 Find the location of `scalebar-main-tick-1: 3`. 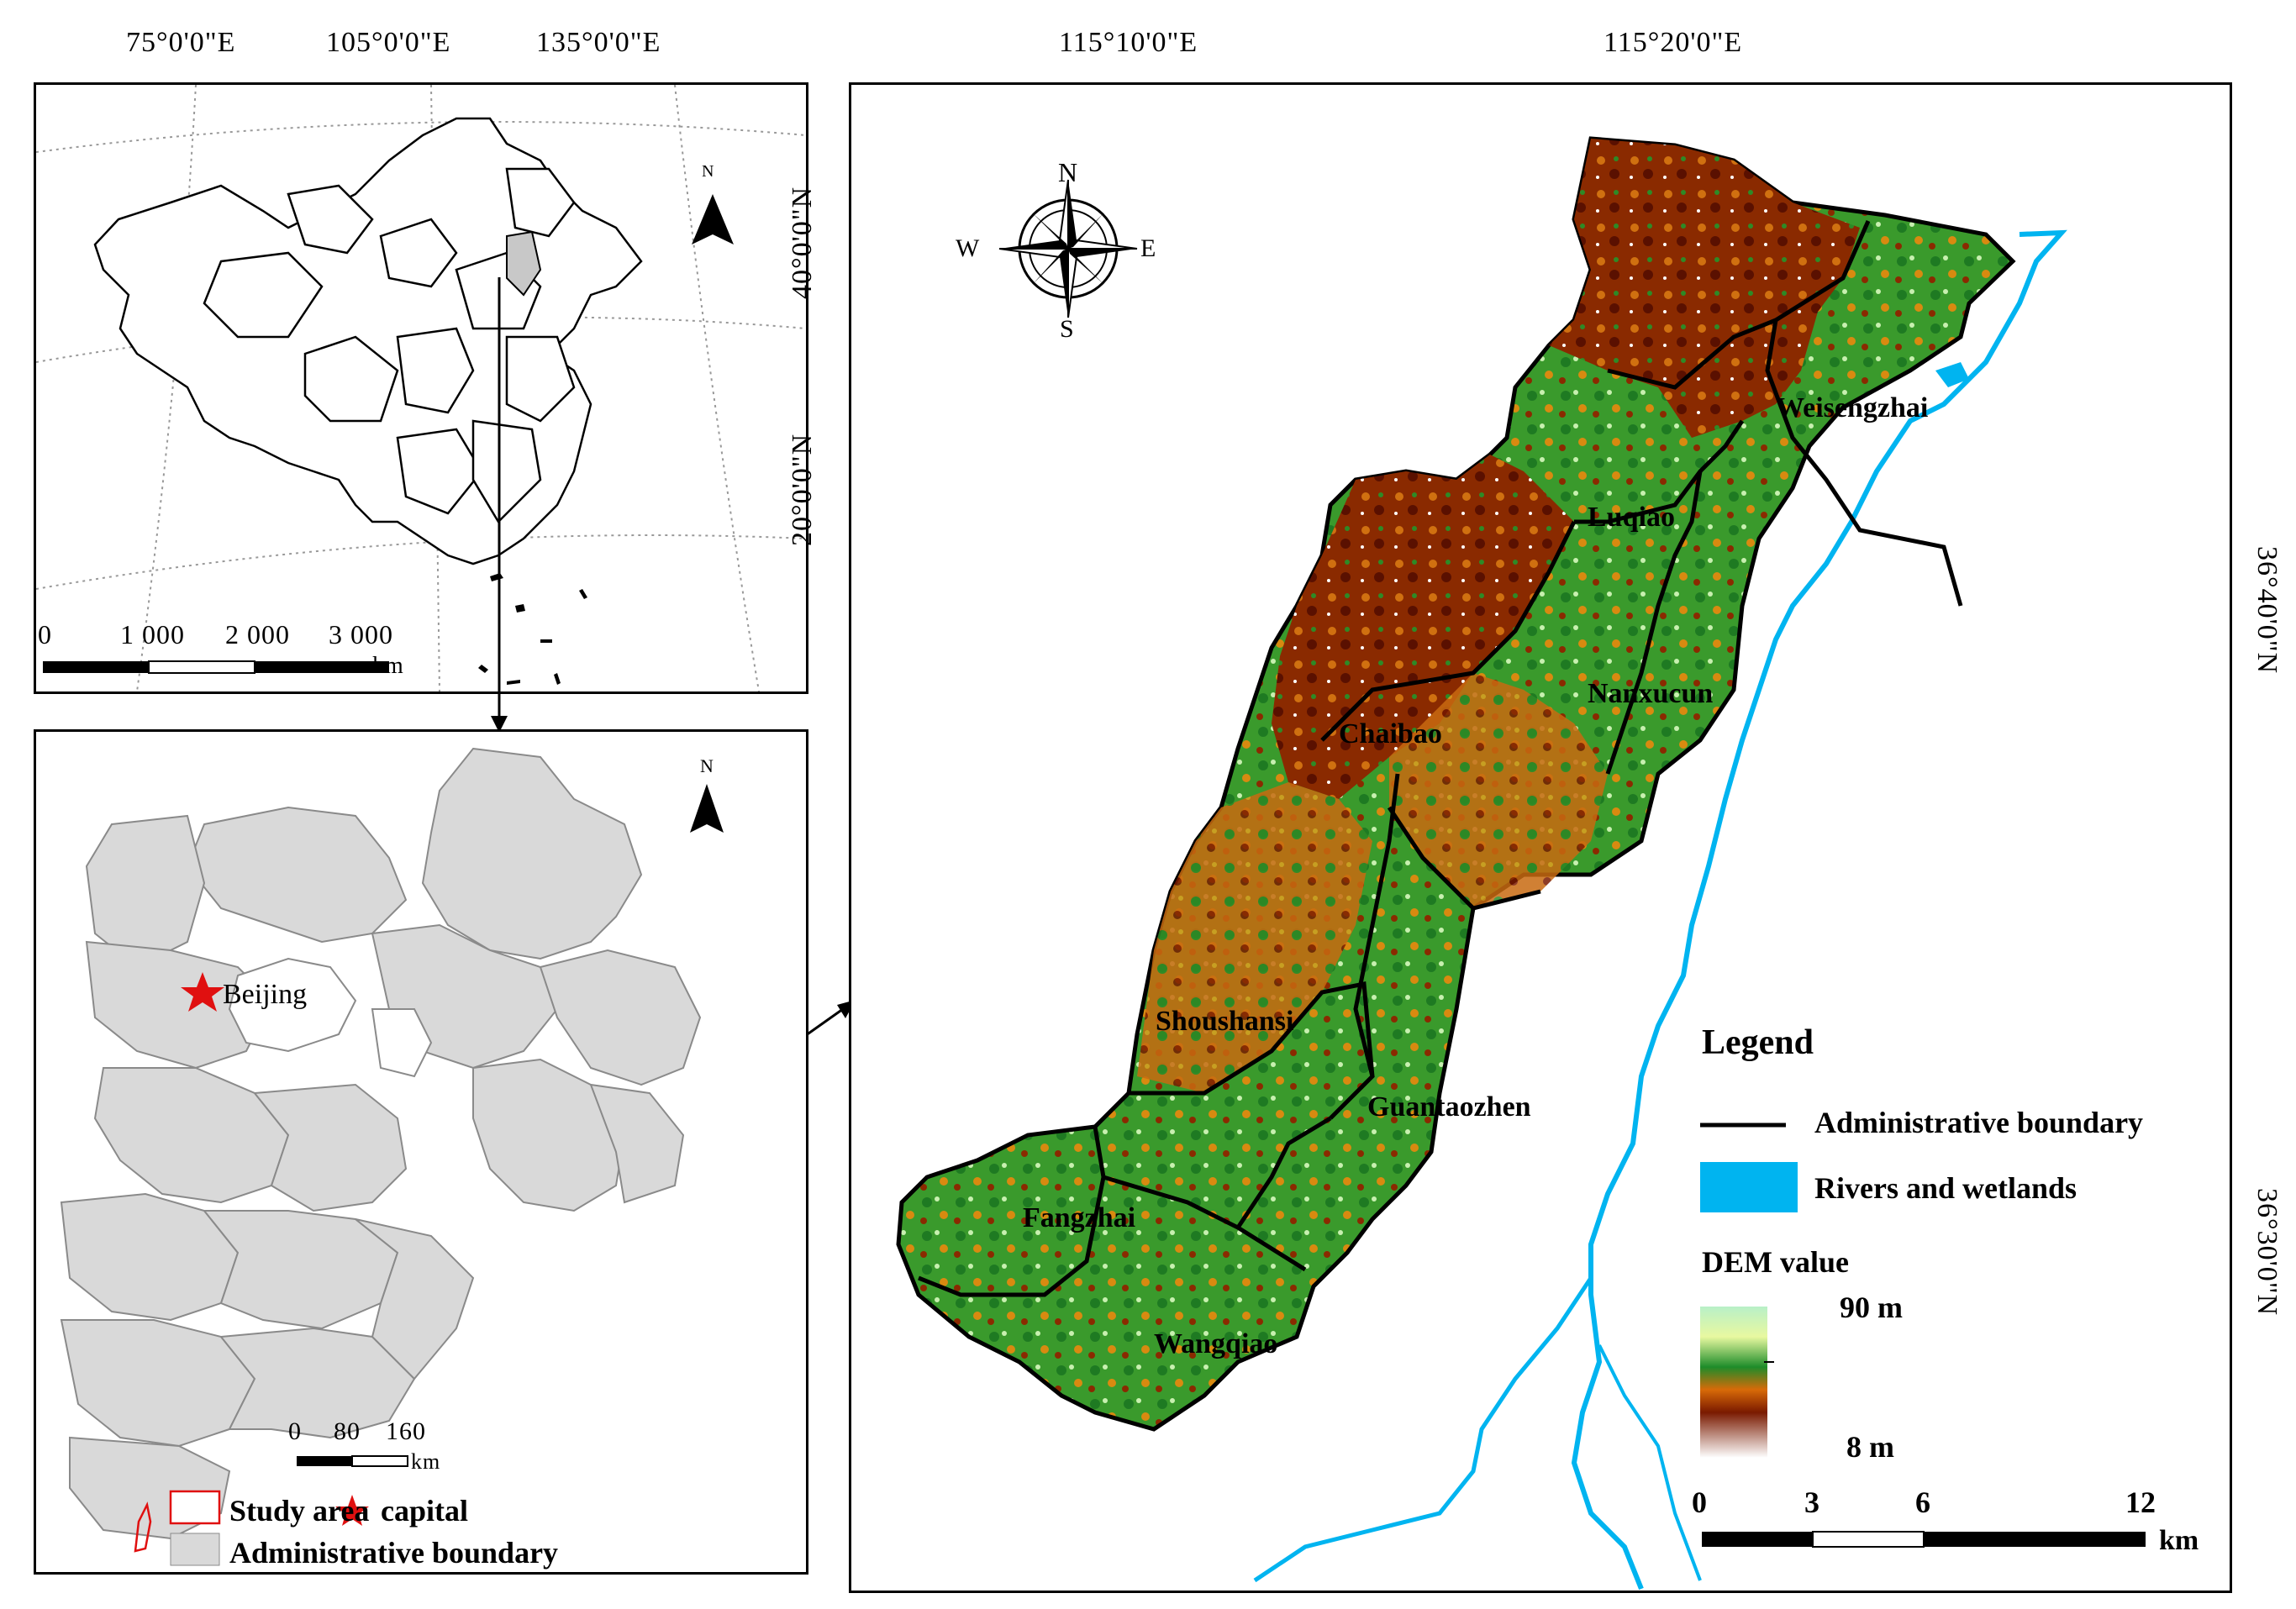

scalebar-main-tick-1: 3 is located at coordinates (1812, 1502).